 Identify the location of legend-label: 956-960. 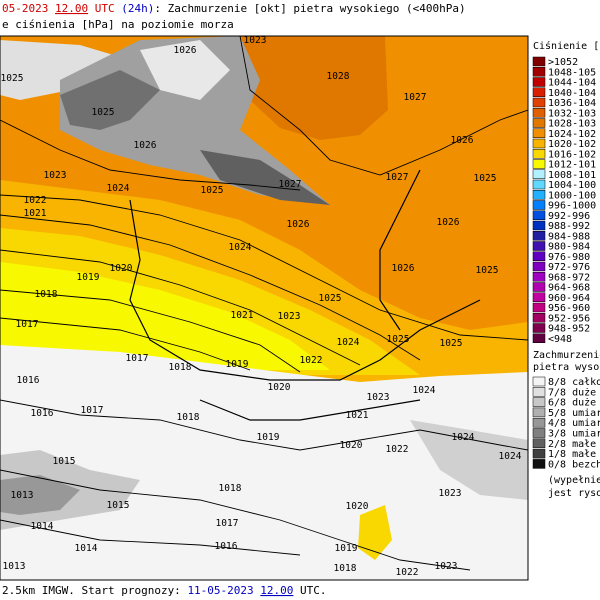
(569, 308).